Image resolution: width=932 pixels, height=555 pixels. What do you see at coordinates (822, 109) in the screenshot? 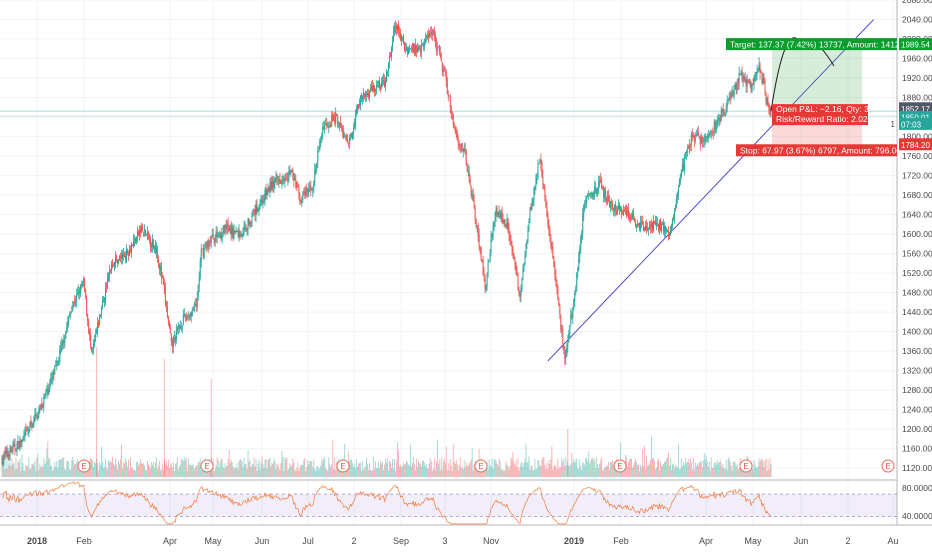
I see `open-pnl-label: Open P&L: −2.16, Qty: 3` at bounding box center [822, 109].